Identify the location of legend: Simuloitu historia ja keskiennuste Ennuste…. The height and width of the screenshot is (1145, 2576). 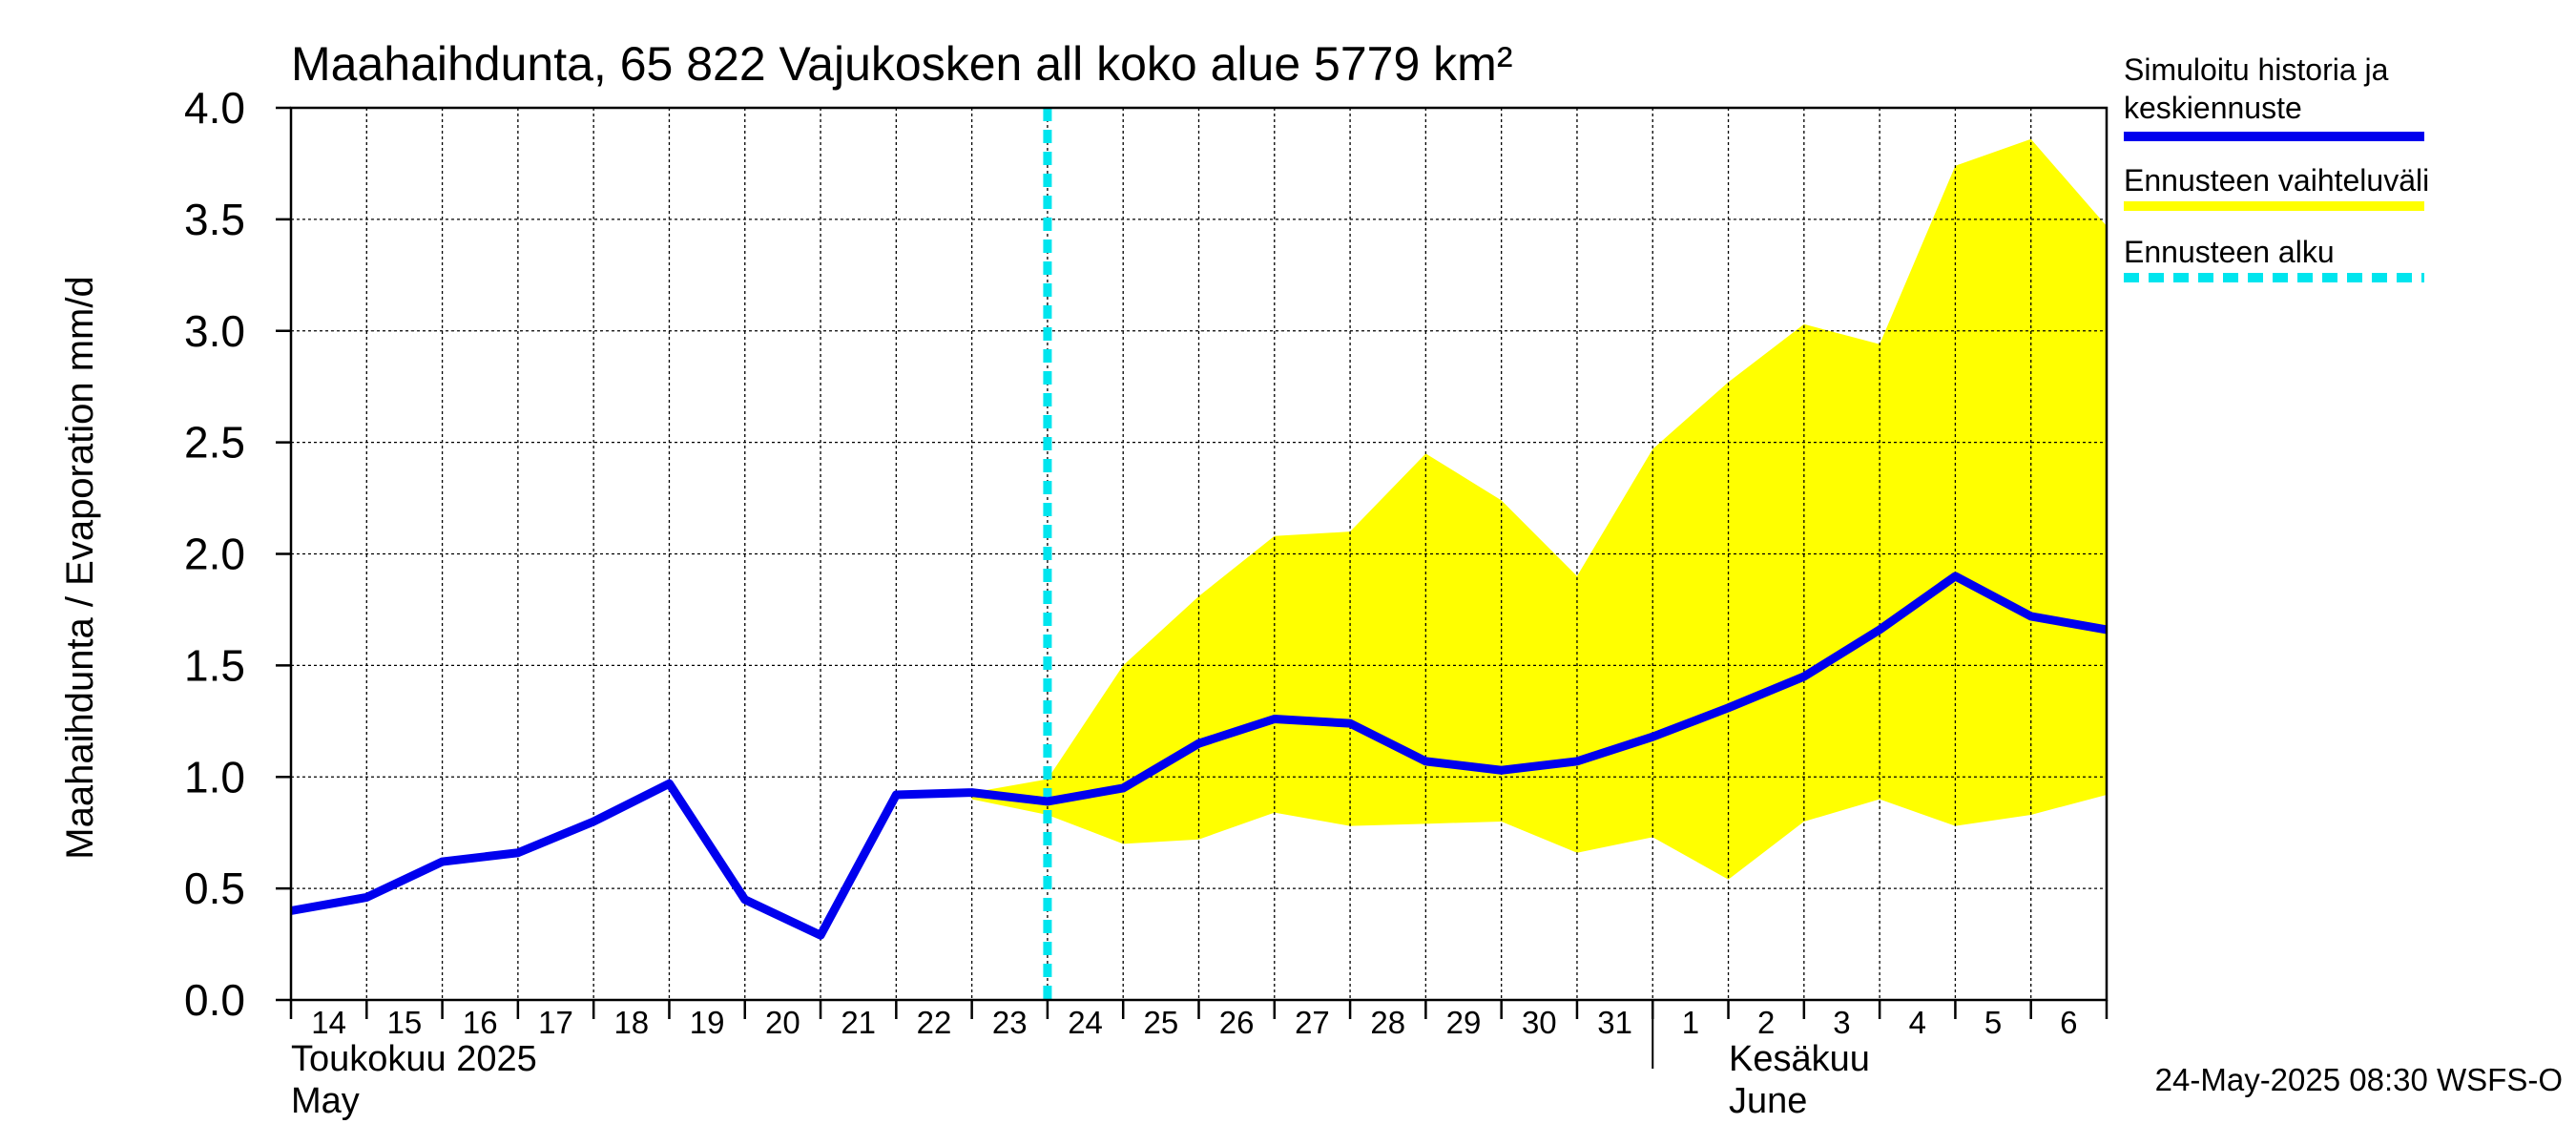
(2276, 167).